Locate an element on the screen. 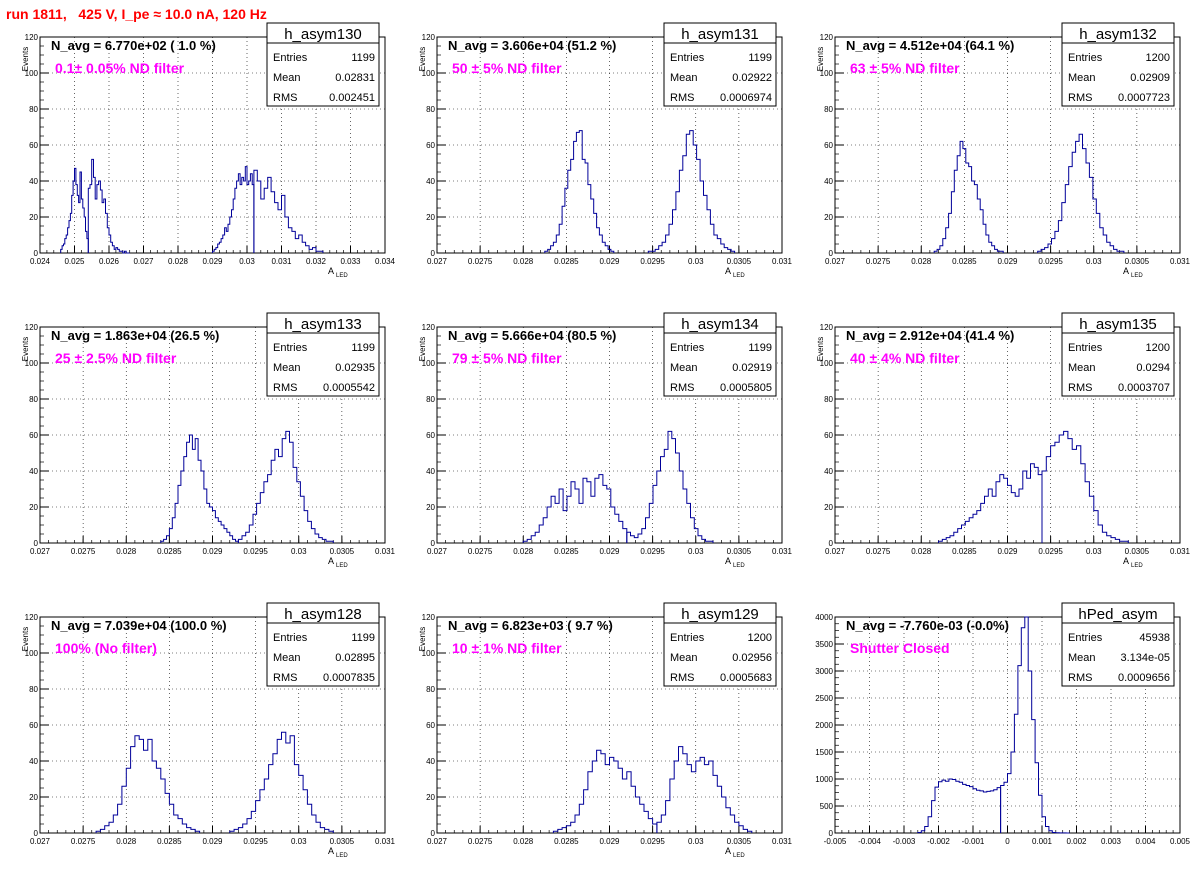 The height and width of the screenshot is (872, 1196). stats-value: 0.02956 is located at coordinates (752, 658).